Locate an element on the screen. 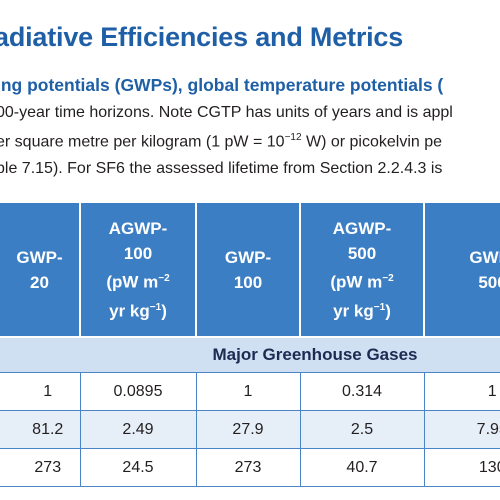 The width and height of the screenshot is (500, 500). table-cell: 7.95 is located at coordinates (461, 429).